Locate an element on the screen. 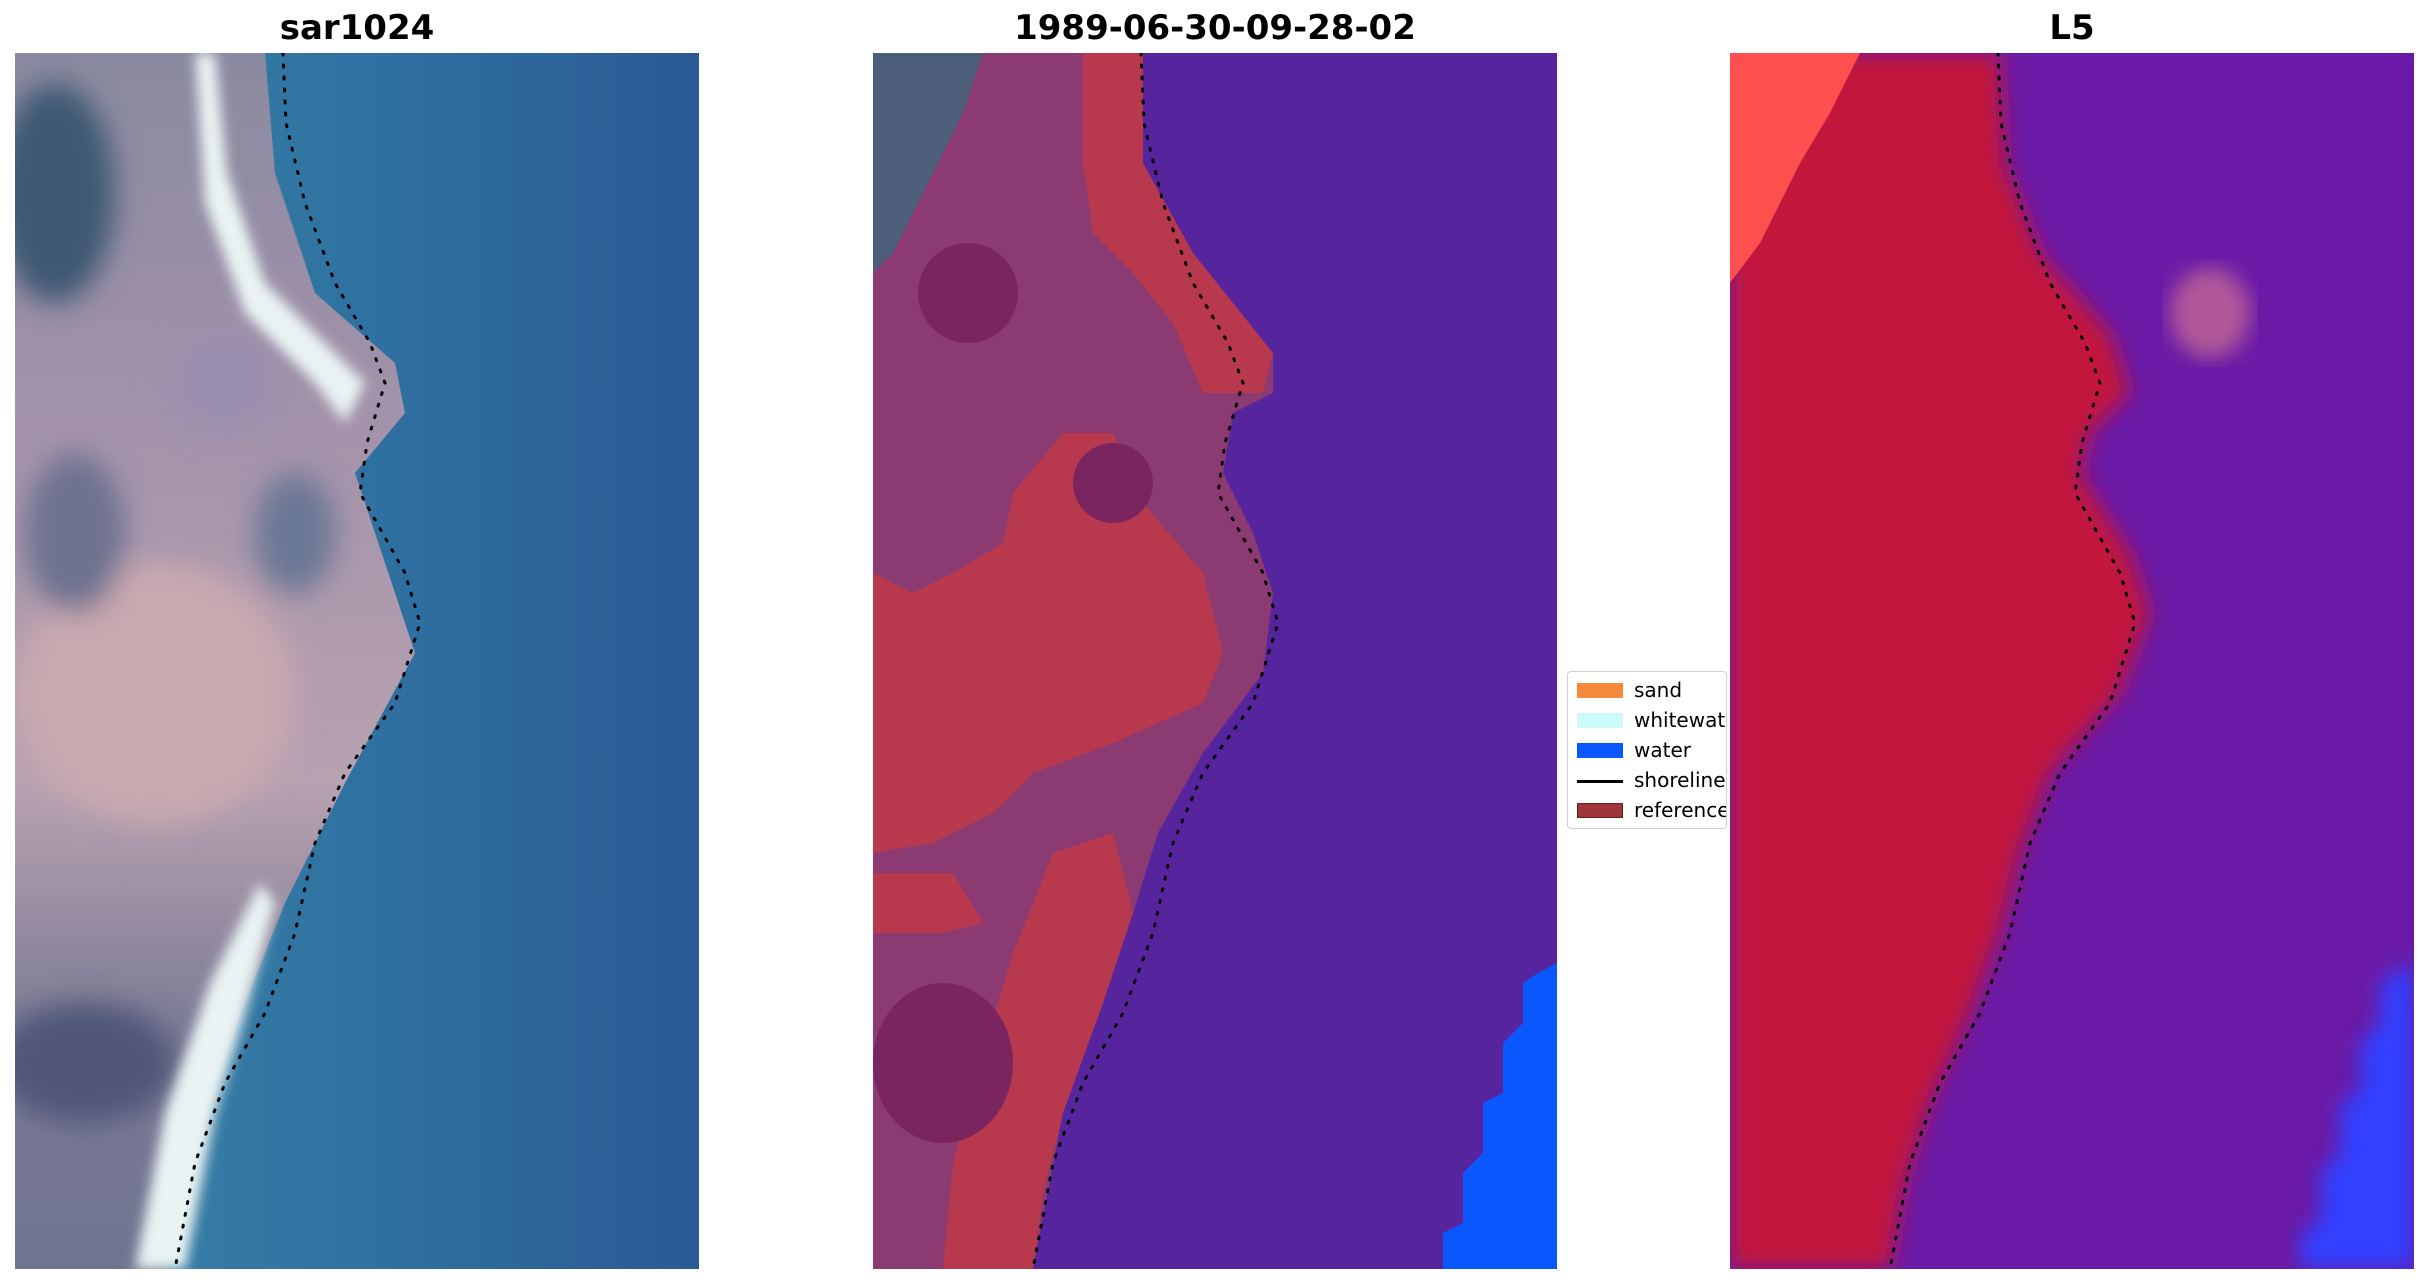 This screenshot has width=2428, height=1283. panel-title-sar1024: sar1024 is located at coordinates (357, 28).